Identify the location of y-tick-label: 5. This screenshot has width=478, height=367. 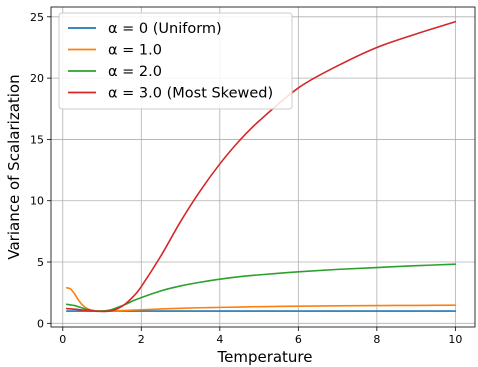
(40, 262).